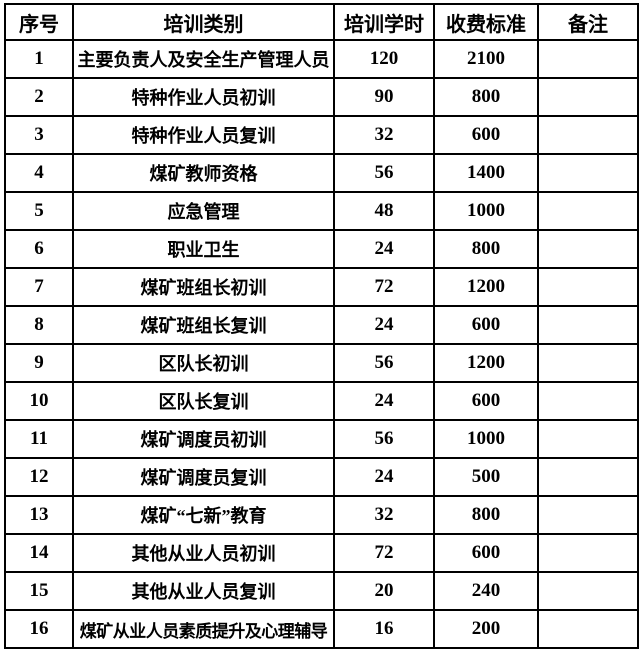 The height and width of the screenshot is (655, 641). I want to click on table-row: 5 应急管理 48 1000, so click(321, 211).